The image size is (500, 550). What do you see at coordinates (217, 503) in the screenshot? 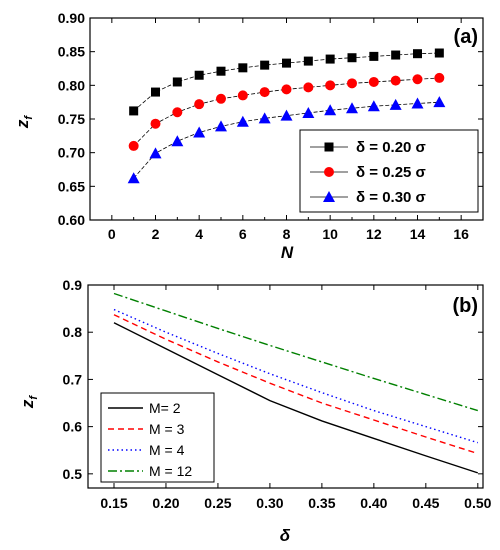
I see `x-tick-label: 0.25` at bounding box center [217, 503].